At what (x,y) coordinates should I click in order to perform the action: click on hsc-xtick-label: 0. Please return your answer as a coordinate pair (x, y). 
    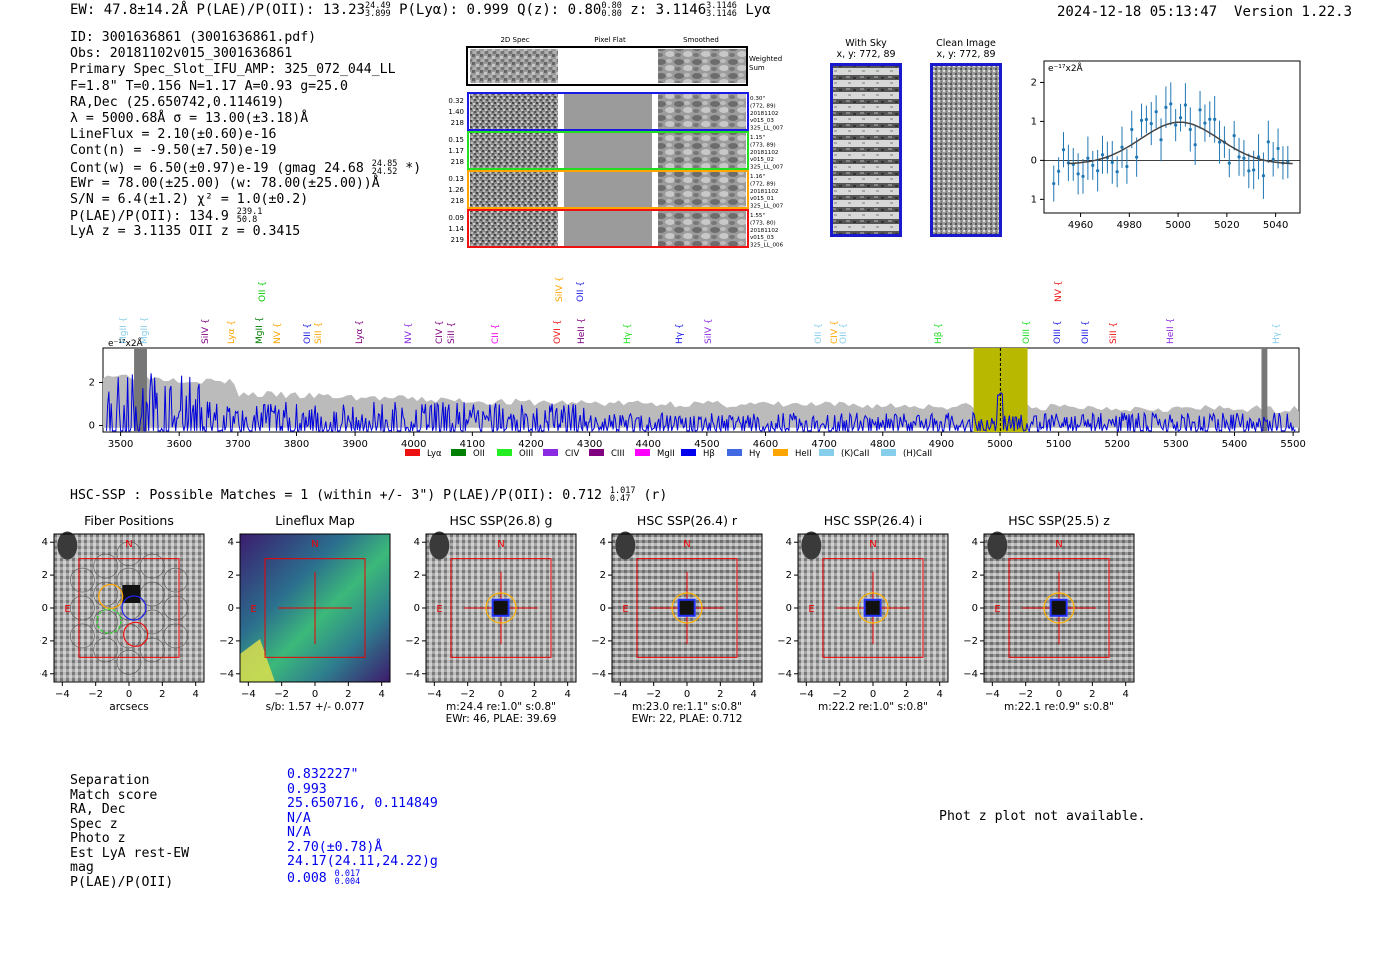
    Looking at the image, I should click on (501, 694).